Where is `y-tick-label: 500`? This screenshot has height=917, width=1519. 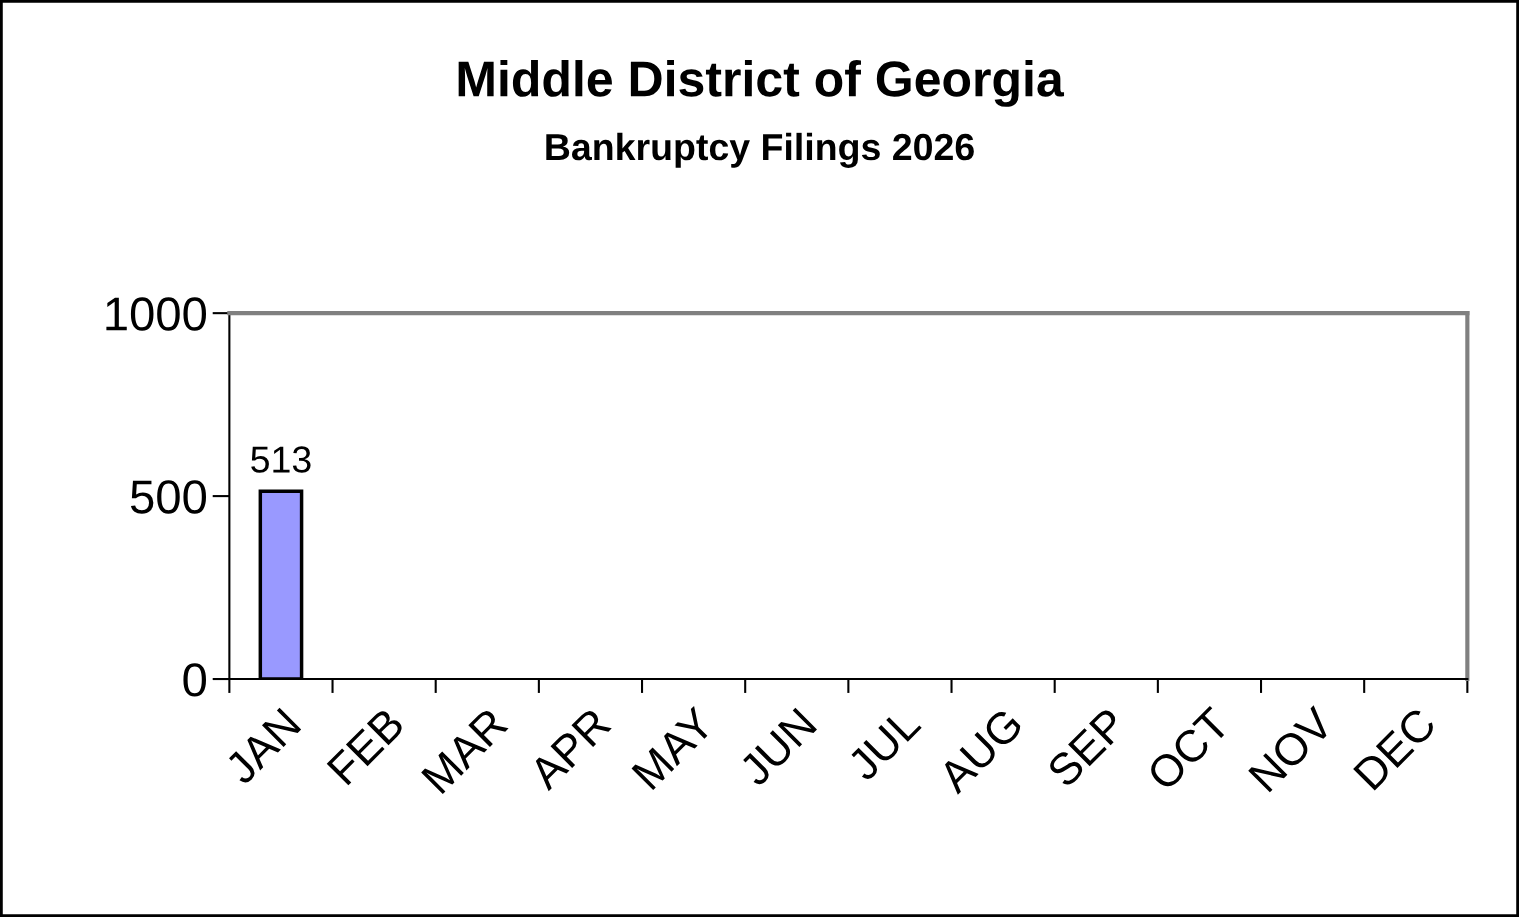
y-tick-label: 500 is located at coordinates (168, 497).